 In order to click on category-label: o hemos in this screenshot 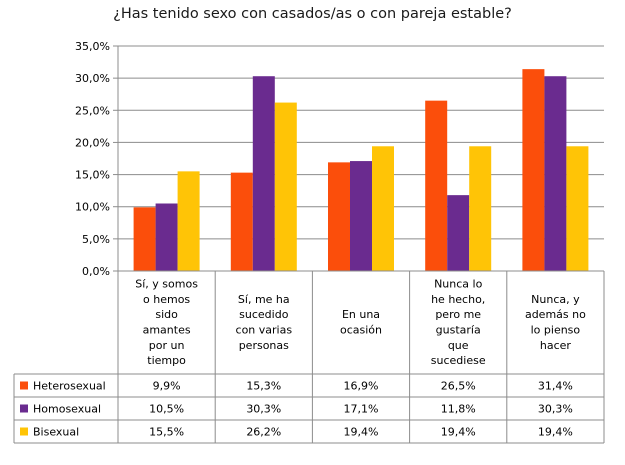, I will do `click(166, 299)`.